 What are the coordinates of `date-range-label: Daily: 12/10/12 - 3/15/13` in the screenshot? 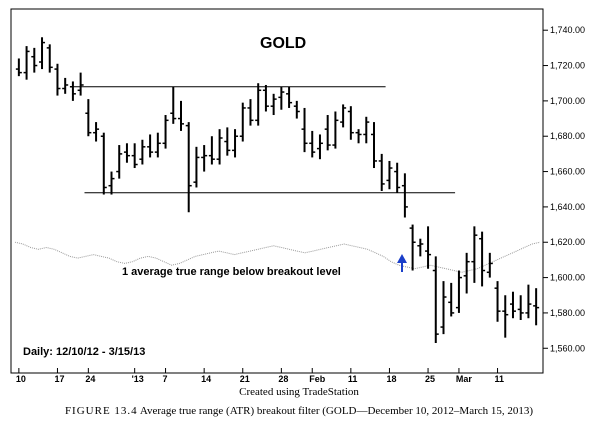 It's located at (84, 352).